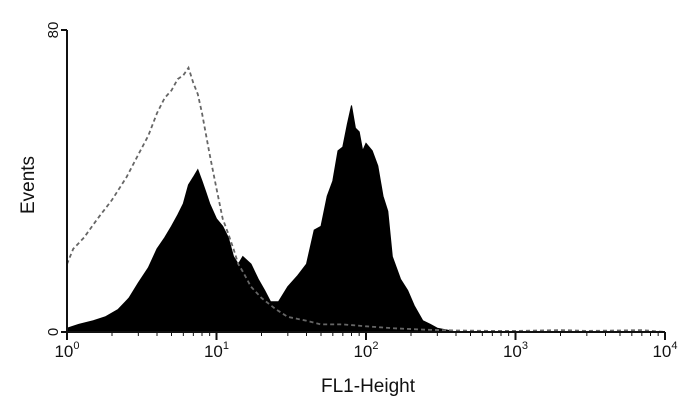  What do you see at coordinates (216, 350) in the screenshot?
I see `x-tick-label: 10¹` at bounding box center [216, 350].